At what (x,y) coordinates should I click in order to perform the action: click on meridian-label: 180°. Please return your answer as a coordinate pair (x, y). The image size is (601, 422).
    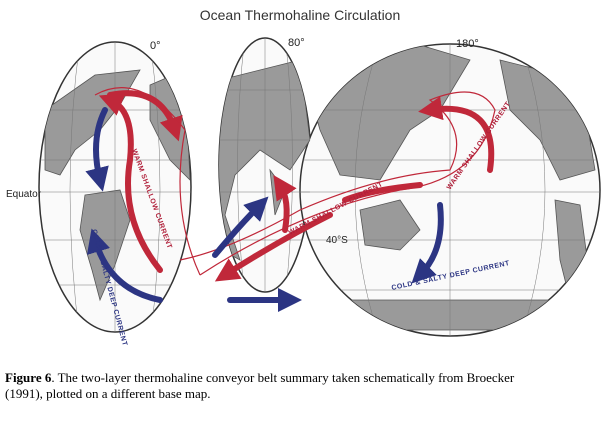
    Looking at the image, I should click on (467, 44).